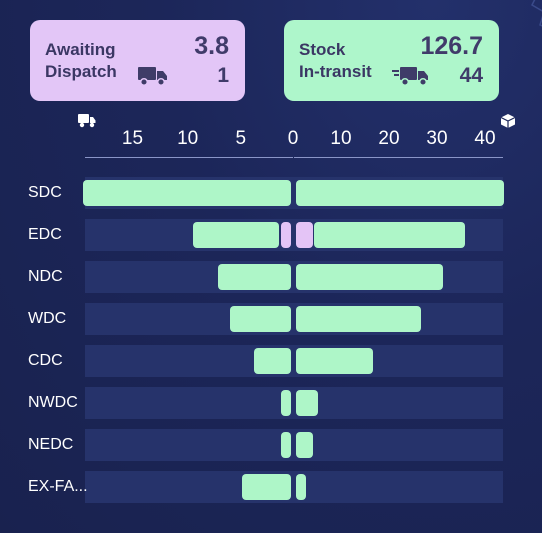 This screenshot has height=533, width=542. Describe the element at coordinates (485, 138) in the screenshot. I see `right-axis-tick: 40` at that location.